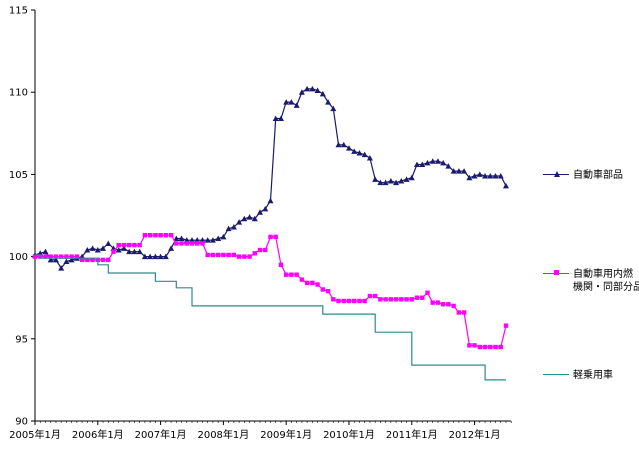 This screenshot has height=450, width=639. I want to click on x-tick-label: 2006年1月, so click(98, 434).